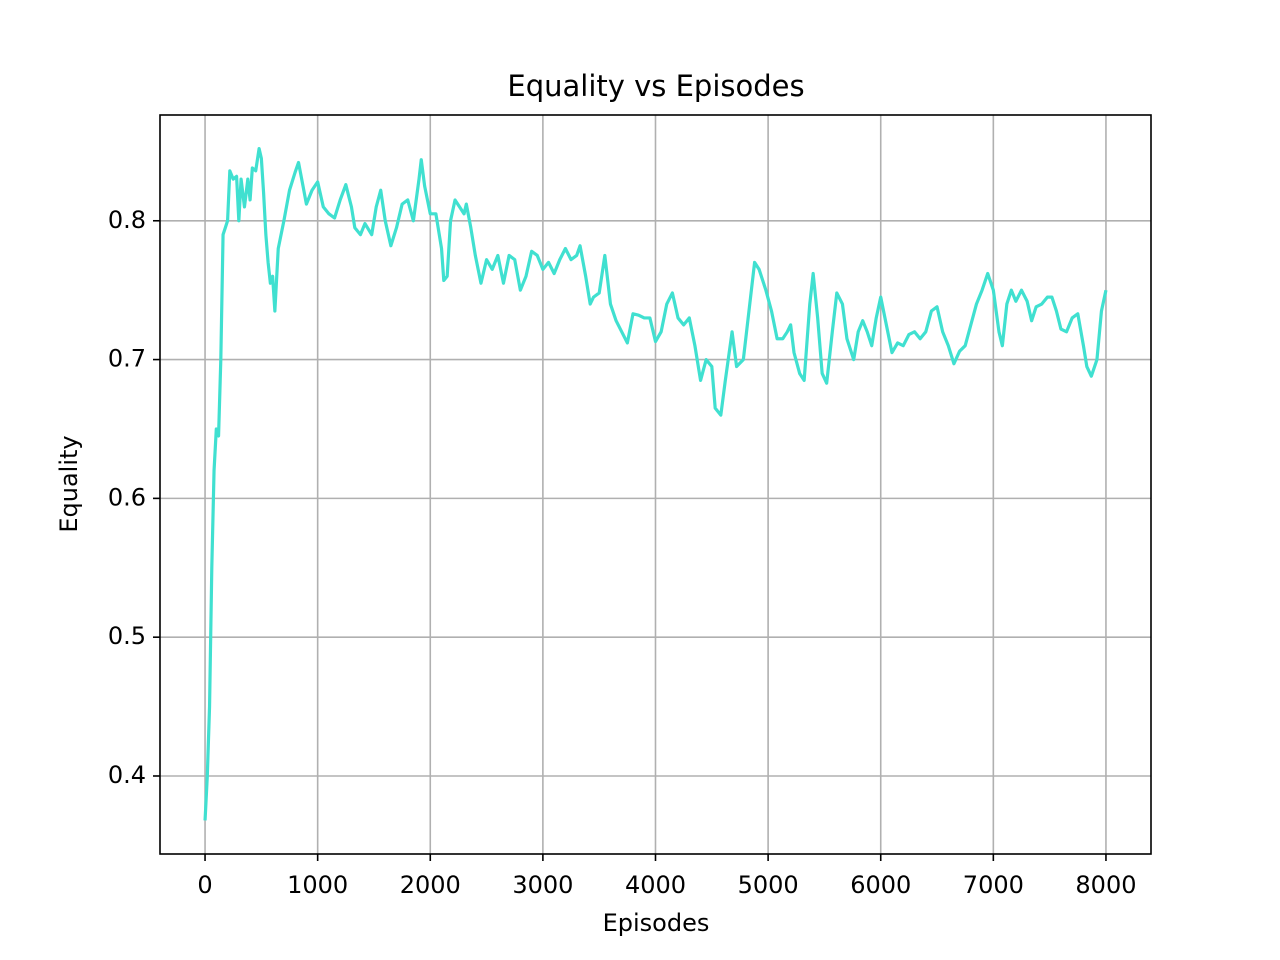  Describe the element at coordinates (127, 359) in the screenshot. I see `y-tick-label: 0.7` at that location.